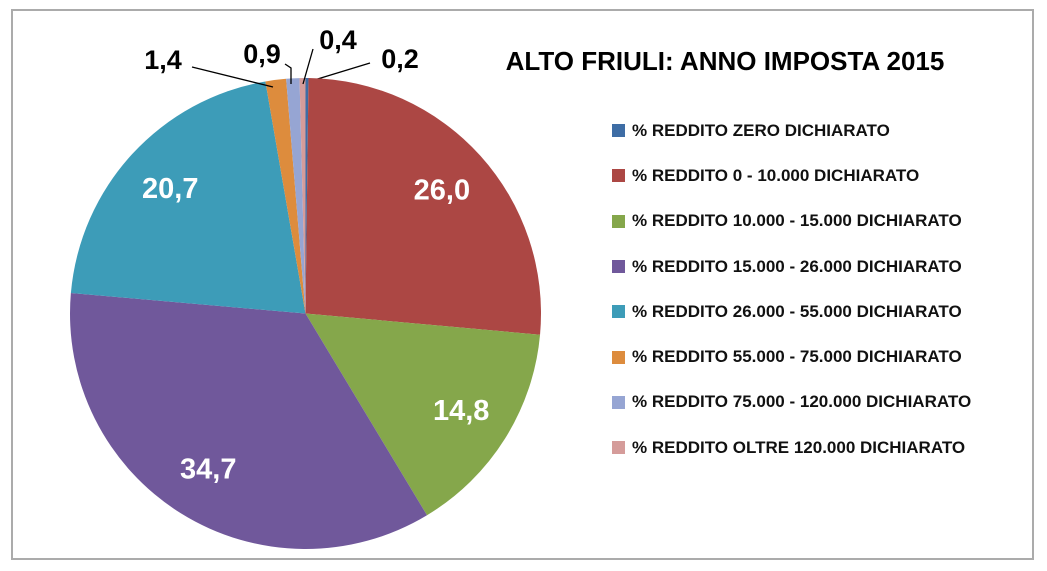 This screenshot has width=1047, height=571. Describe the element at coordinates (208, 469) in the screenshot. I see `slice-value-label: 34,7` at that location.